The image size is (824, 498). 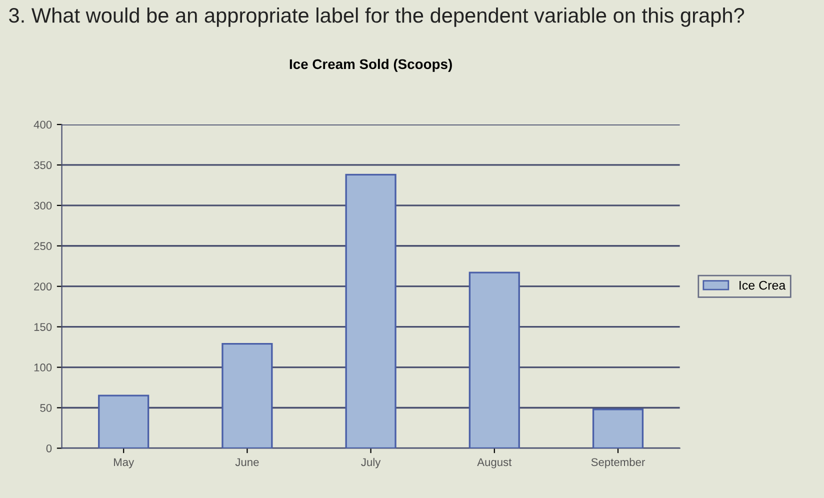 I want to click on chart-title: Ice Cream Sold (Scoops), so click(x=371, y=65).